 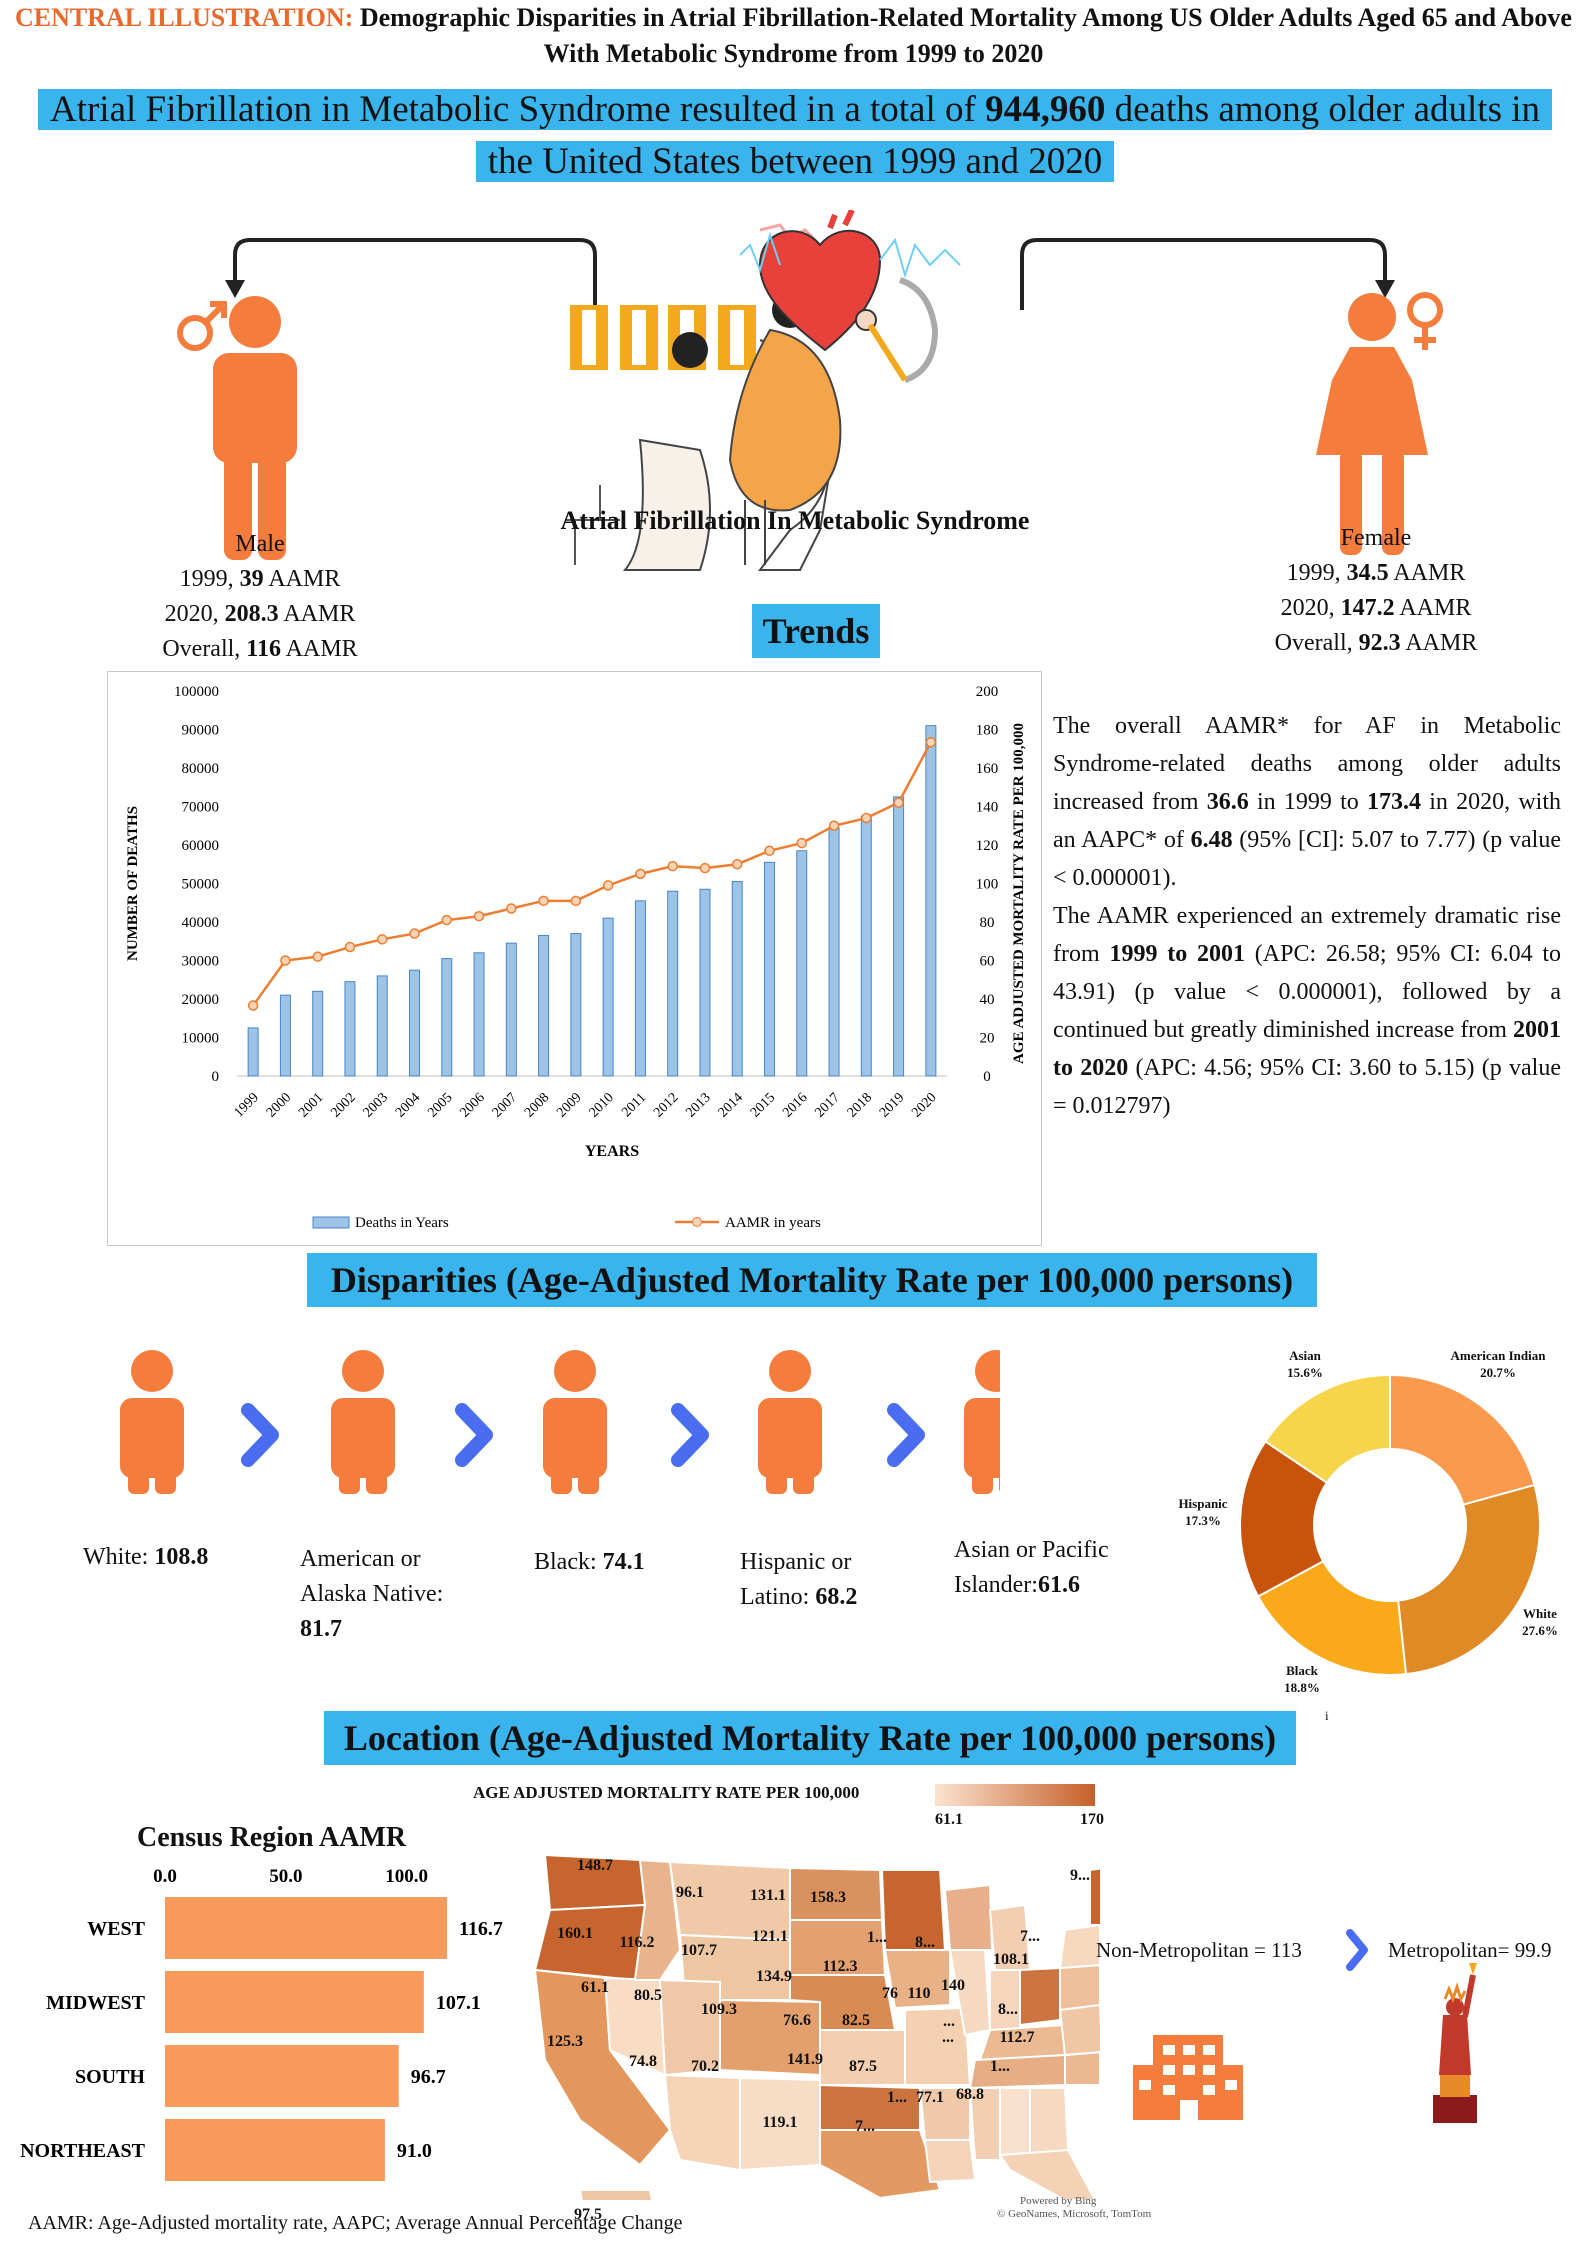 What do you see at coordinates (1188, 2077) in the screenshot?
I see `building-icon` at bounding box center [1188, 2077].